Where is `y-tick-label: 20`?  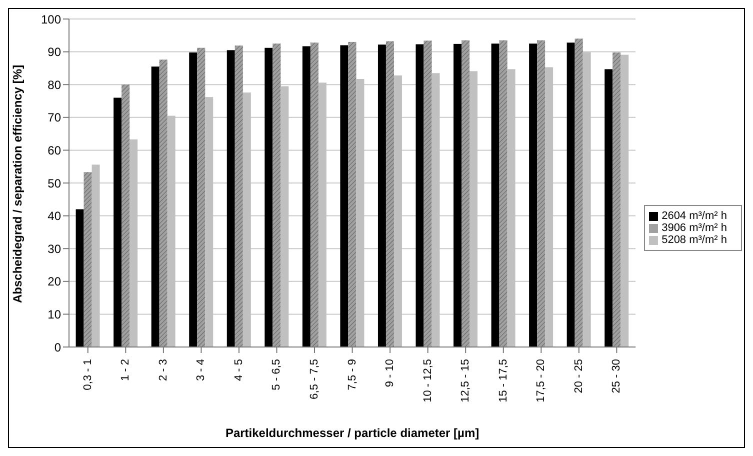
y-tick-label: 20 is located at coordinates (55, 281).